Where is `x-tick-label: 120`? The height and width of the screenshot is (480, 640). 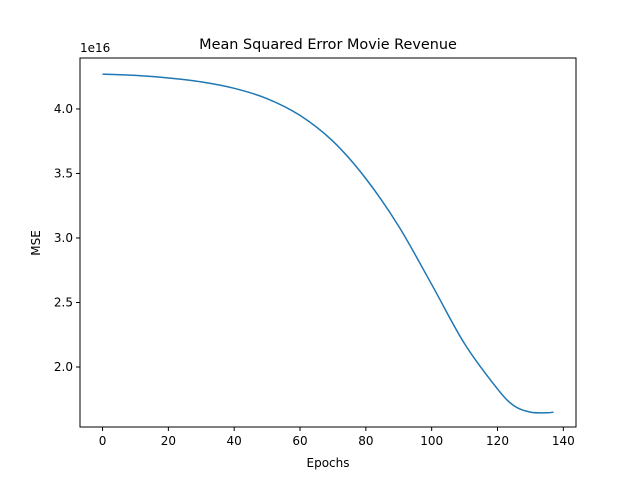
x-tick-label: 120 is located at coordinates (497, 441).